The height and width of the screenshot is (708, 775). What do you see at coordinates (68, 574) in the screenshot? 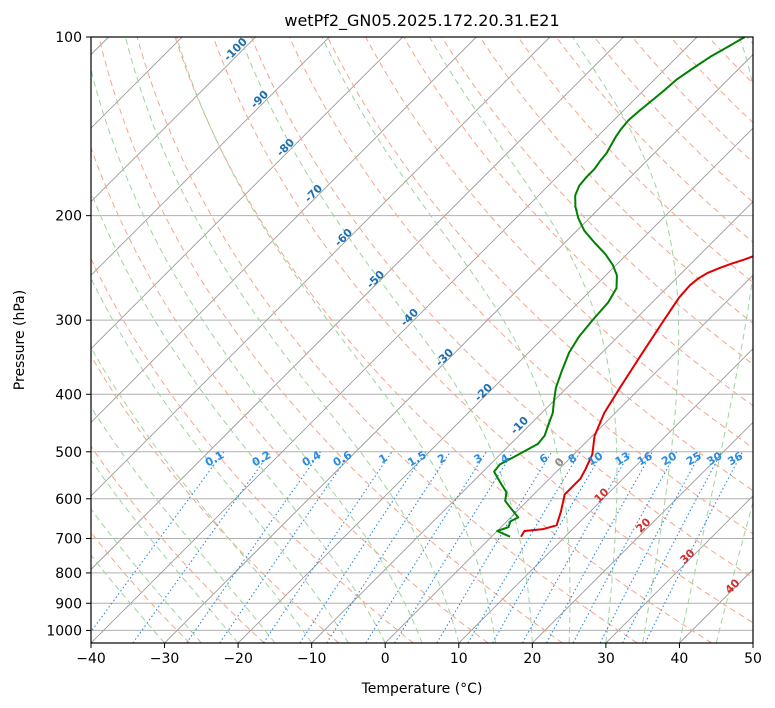
I see `y-tick-label: 800` at bounding box center [68, 574].